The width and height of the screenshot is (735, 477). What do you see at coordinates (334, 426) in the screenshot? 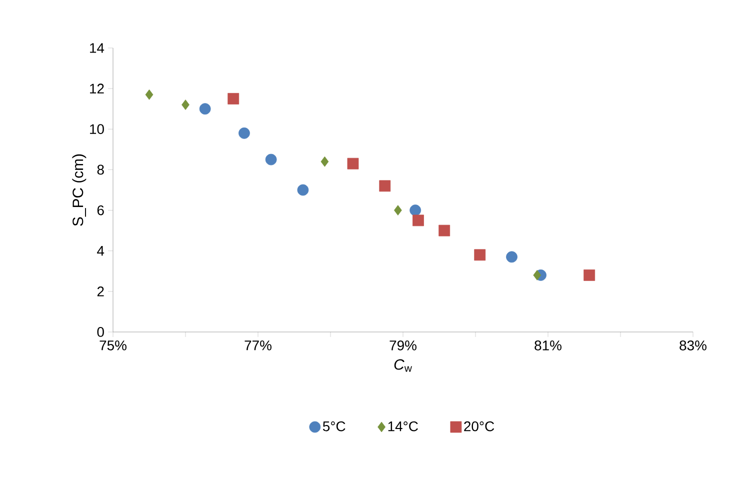
I see `legend-label: 5°C` at bounding box center [334, 426].